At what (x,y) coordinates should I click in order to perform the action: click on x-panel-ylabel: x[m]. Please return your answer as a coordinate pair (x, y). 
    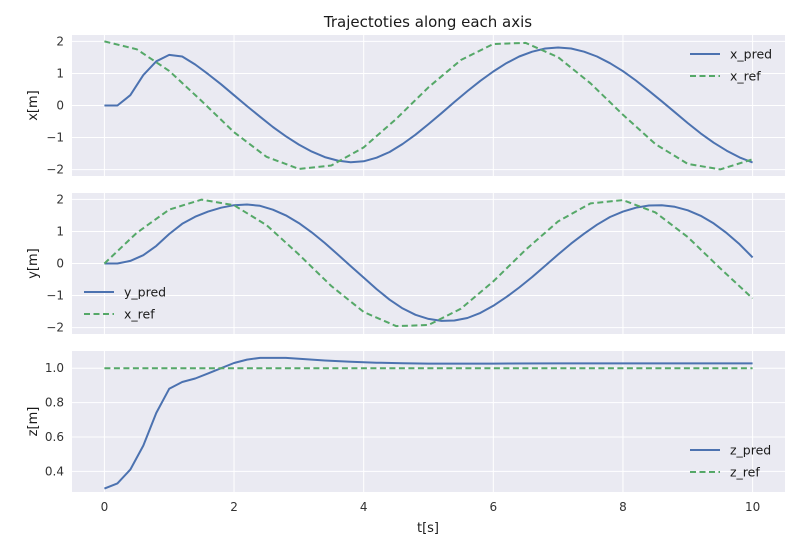
    Looking at the image, I should click on (33, 105).